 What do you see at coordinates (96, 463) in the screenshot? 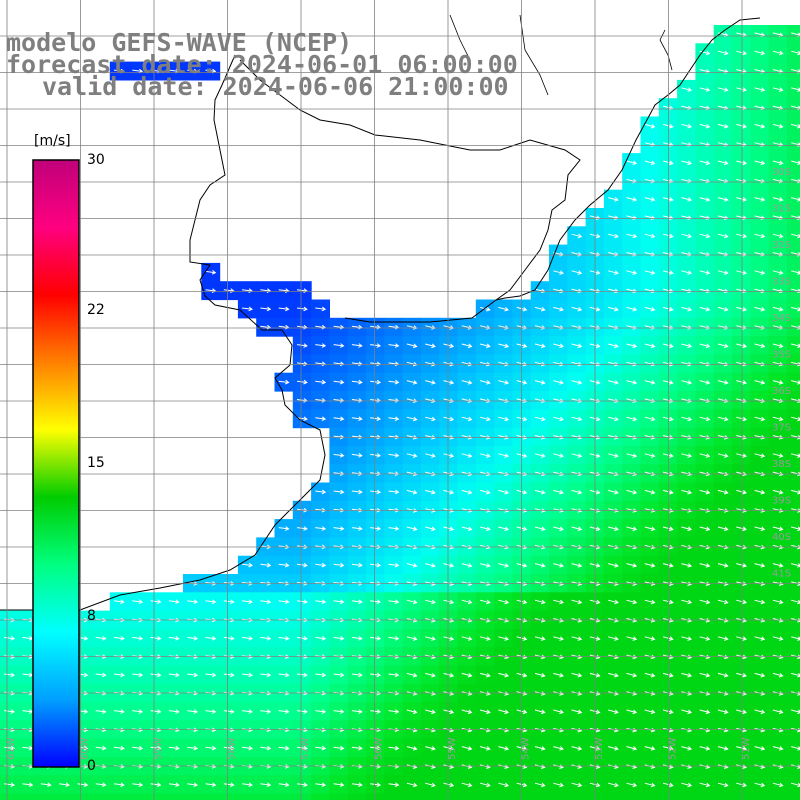
I see `colorbar-tick-15: 15` at bounding box center [96, 463].